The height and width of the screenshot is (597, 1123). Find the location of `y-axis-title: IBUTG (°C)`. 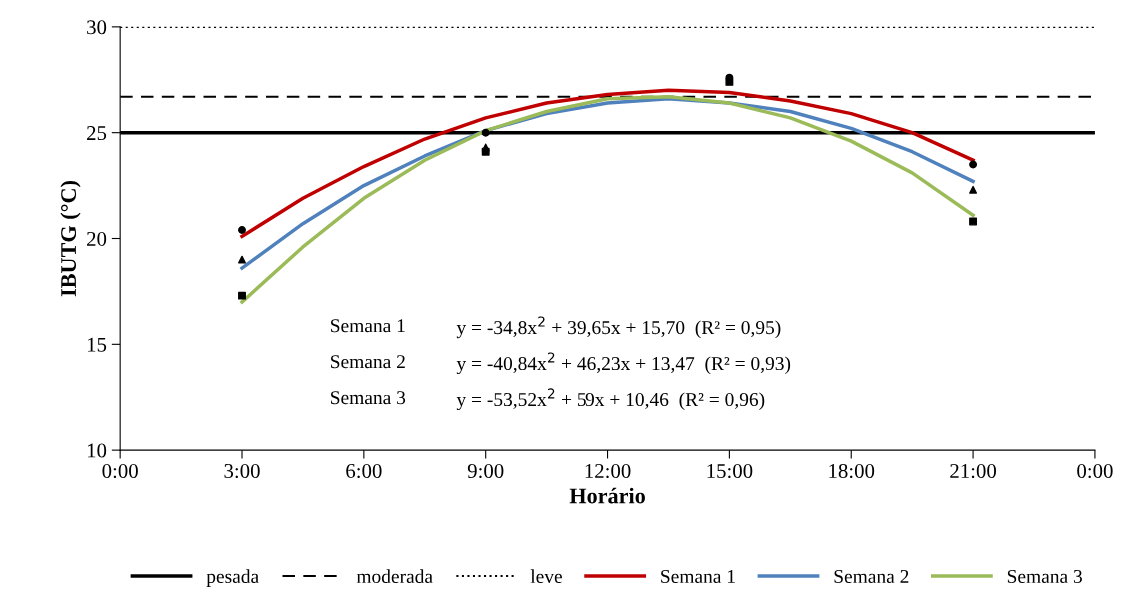

y-axis-title: IBUTG (°C) is located at coordinates (70, 239).